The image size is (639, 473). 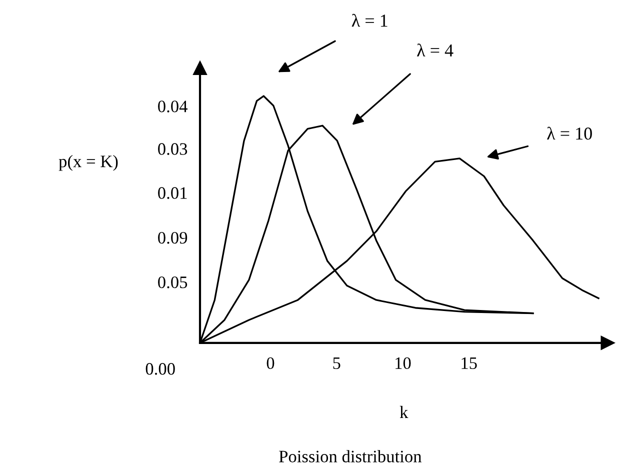 What do you see at coordinates (469, 363) in the screenshot?
I see `x-tick-label: 15` at bounding box center [469, 363].